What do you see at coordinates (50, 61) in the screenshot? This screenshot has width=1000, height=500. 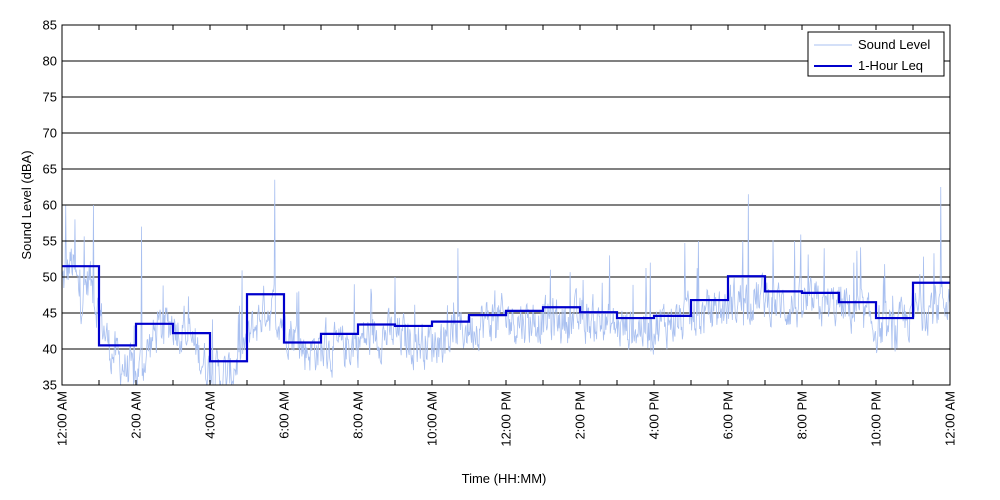 I see `y-tick-label: 80` at bounding box center [50, 61].